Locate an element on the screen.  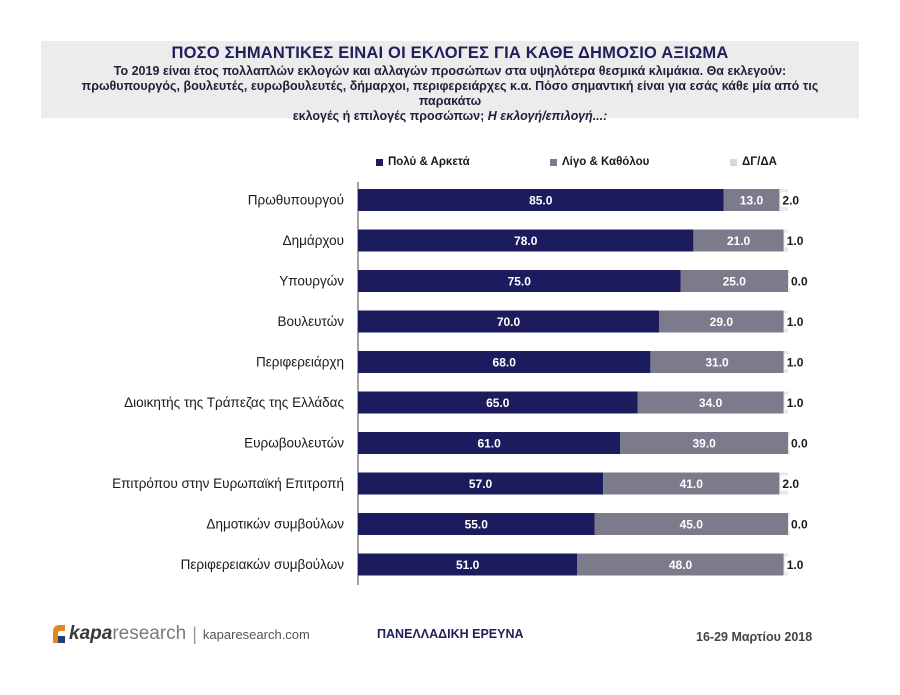
data-label: 51.0 is located at coordinates (468, 565).